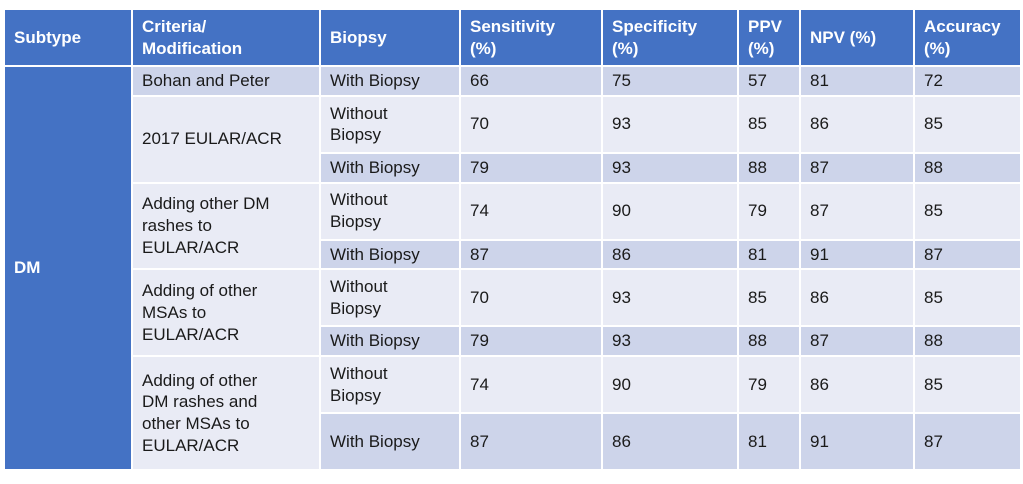  I want to click on header-criteria: Criteria/ Modification, so click(226, 37).